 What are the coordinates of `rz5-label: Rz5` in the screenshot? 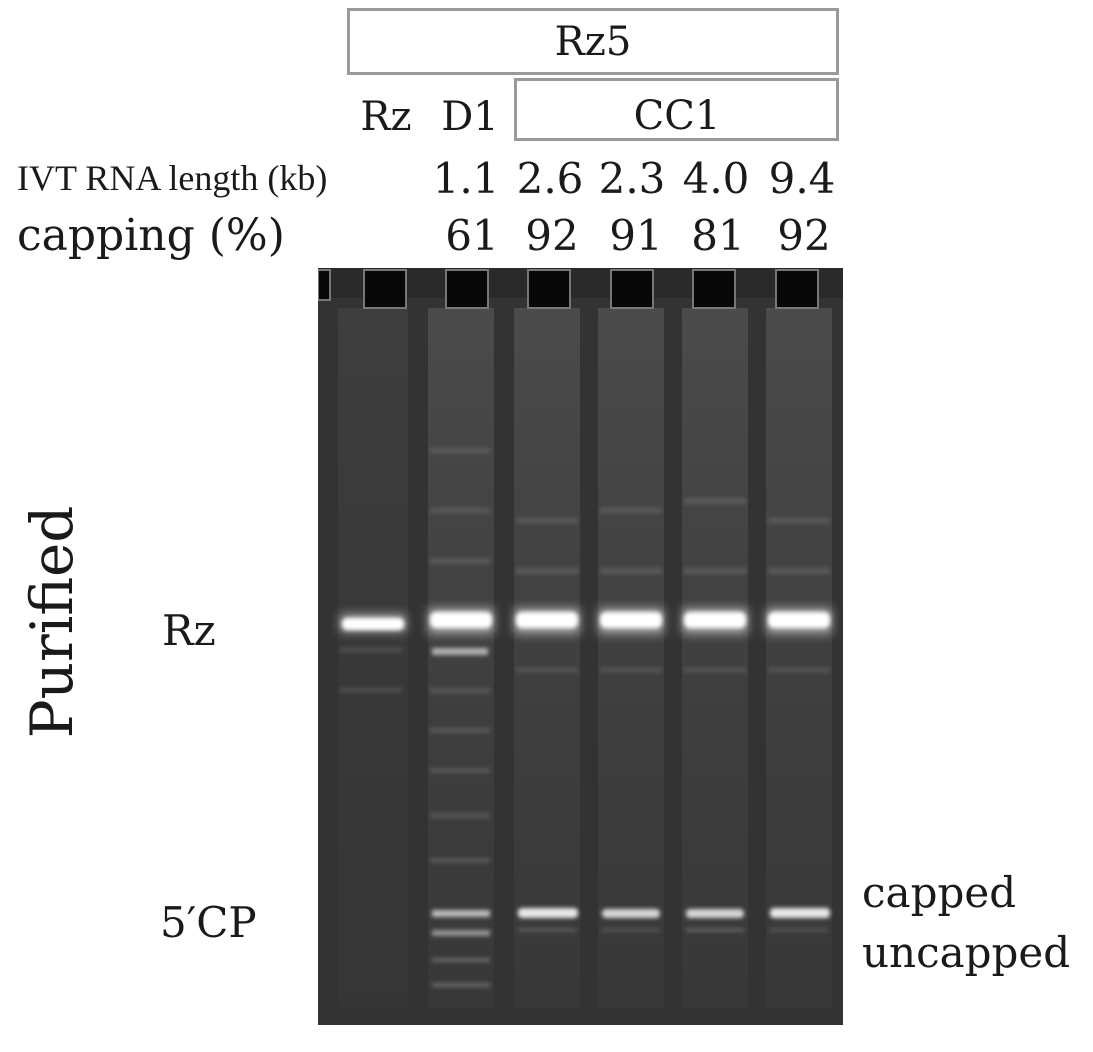 It's located at (593, 42).